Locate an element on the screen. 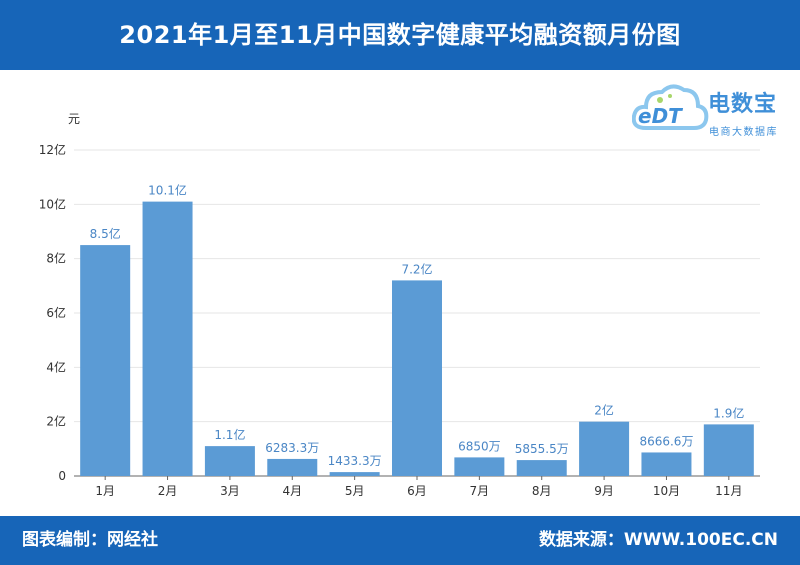 The image size is (800, 565). data-label: 1433.3万 is located at coordinates (355, 461).